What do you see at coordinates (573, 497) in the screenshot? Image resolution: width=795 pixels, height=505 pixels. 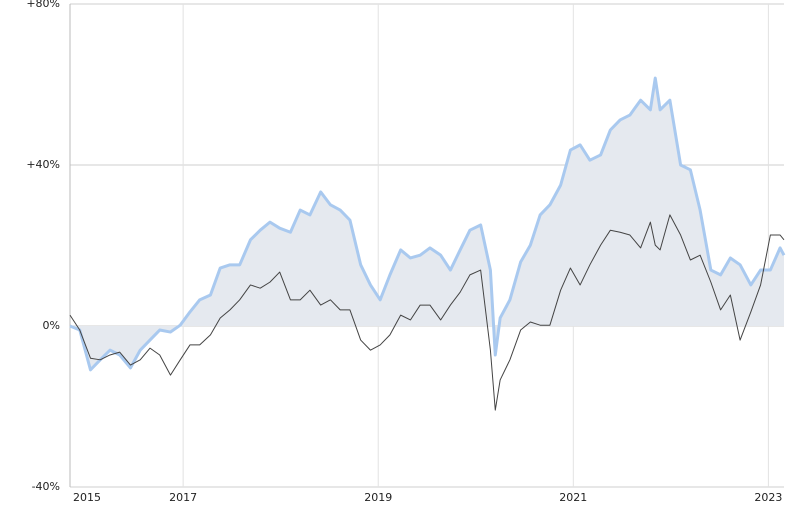 I see `x-tick-label: 2021` at bounding box center [573, 497].